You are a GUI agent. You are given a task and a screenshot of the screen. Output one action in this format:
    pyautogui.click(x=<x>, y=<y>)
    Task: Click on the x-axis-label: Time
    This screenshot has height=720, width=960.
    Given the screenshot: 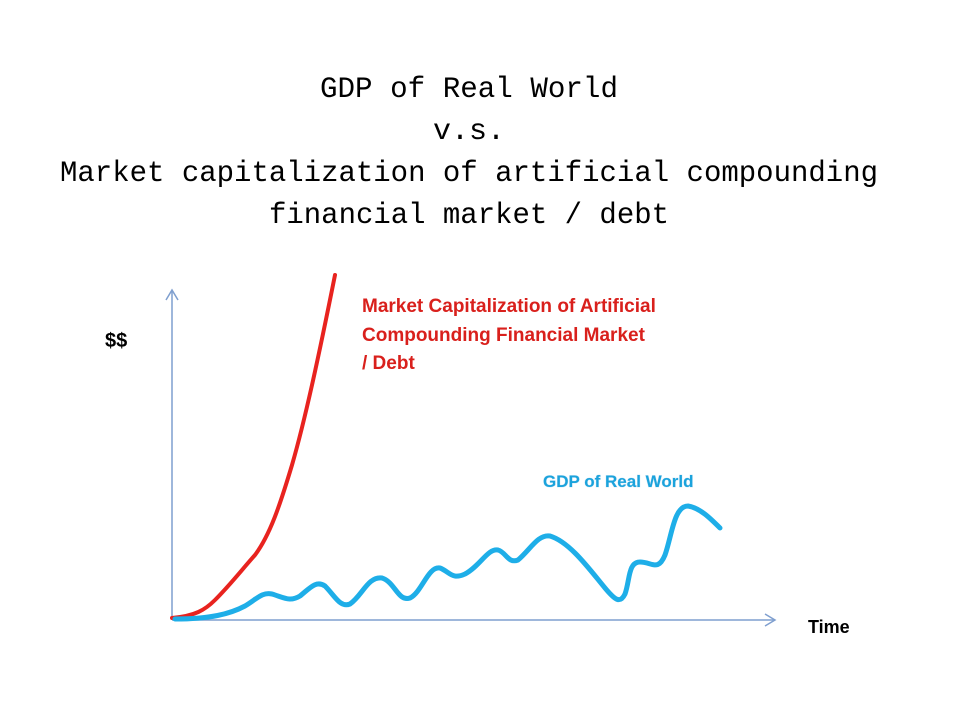 What is the action you would take?
    pyautogui.click(x=829, y=627)
    